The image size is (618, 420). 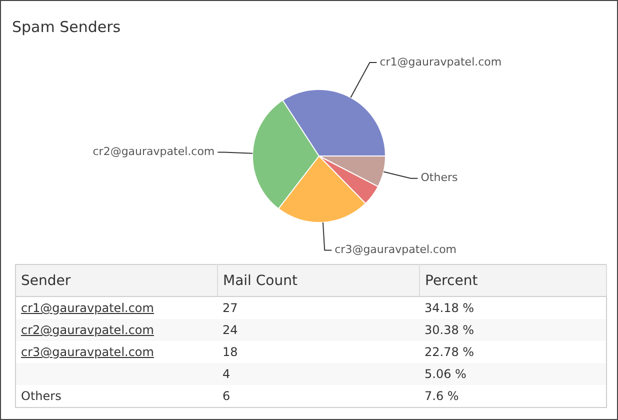 I want to click on text: 24, so click(x=230, y=330).